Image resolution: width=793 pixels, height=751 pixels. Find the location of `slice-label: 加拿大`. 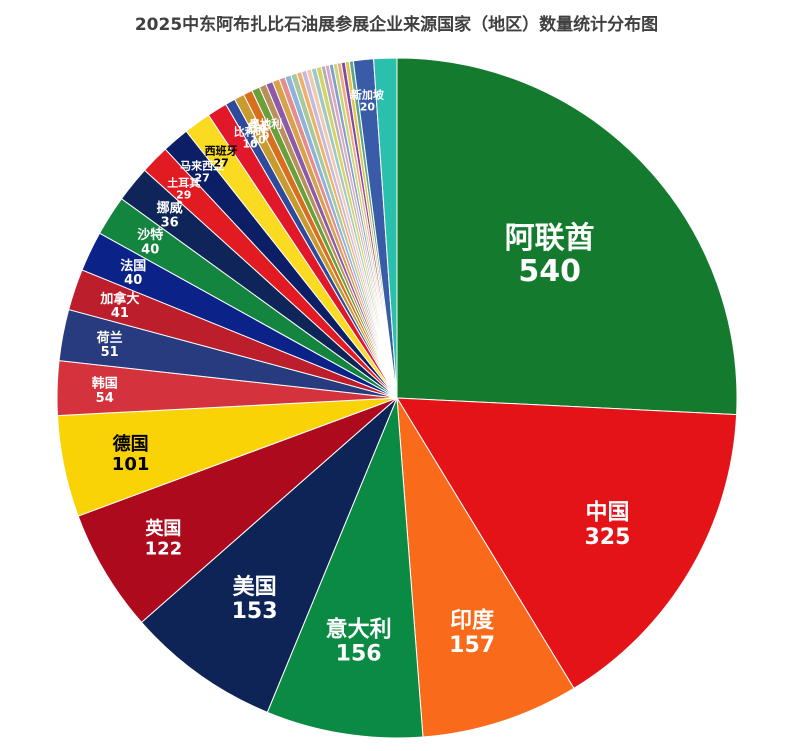

slice-label: 加拿大 is located at coordinates (119, 299).